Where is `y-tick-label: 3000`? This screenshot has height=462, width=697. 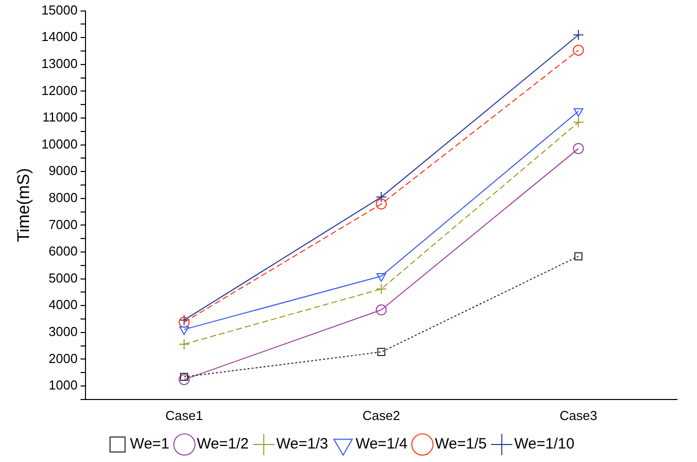 y-tick-label: 3000 is located at coordinates (63, 331).